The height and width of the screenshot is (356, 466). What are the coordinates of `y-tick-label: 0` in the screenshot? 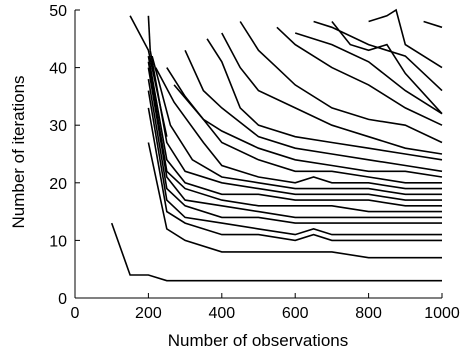 It's located at (62, 299).